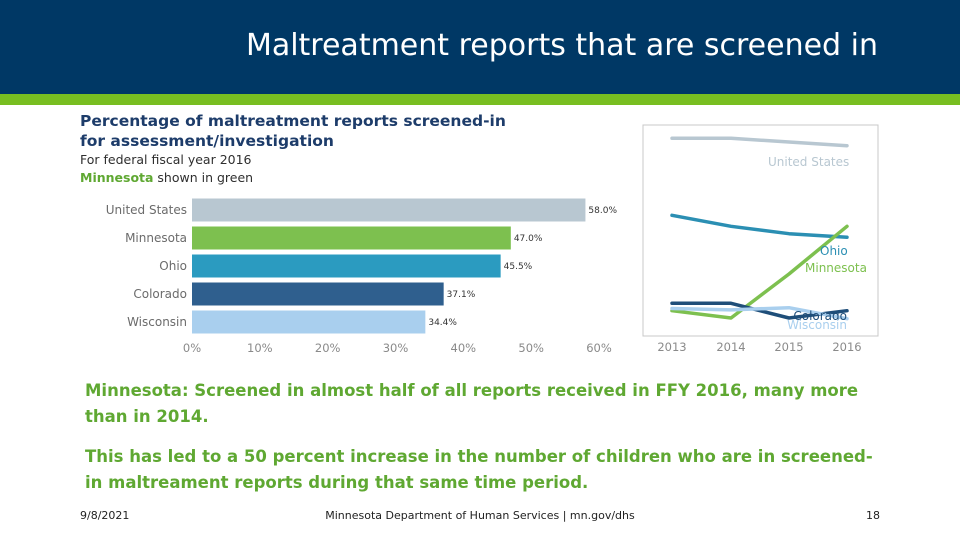 The width and height of the screenshot is (960, 540). I want to click on series-line-united-states, so click(759, 142).